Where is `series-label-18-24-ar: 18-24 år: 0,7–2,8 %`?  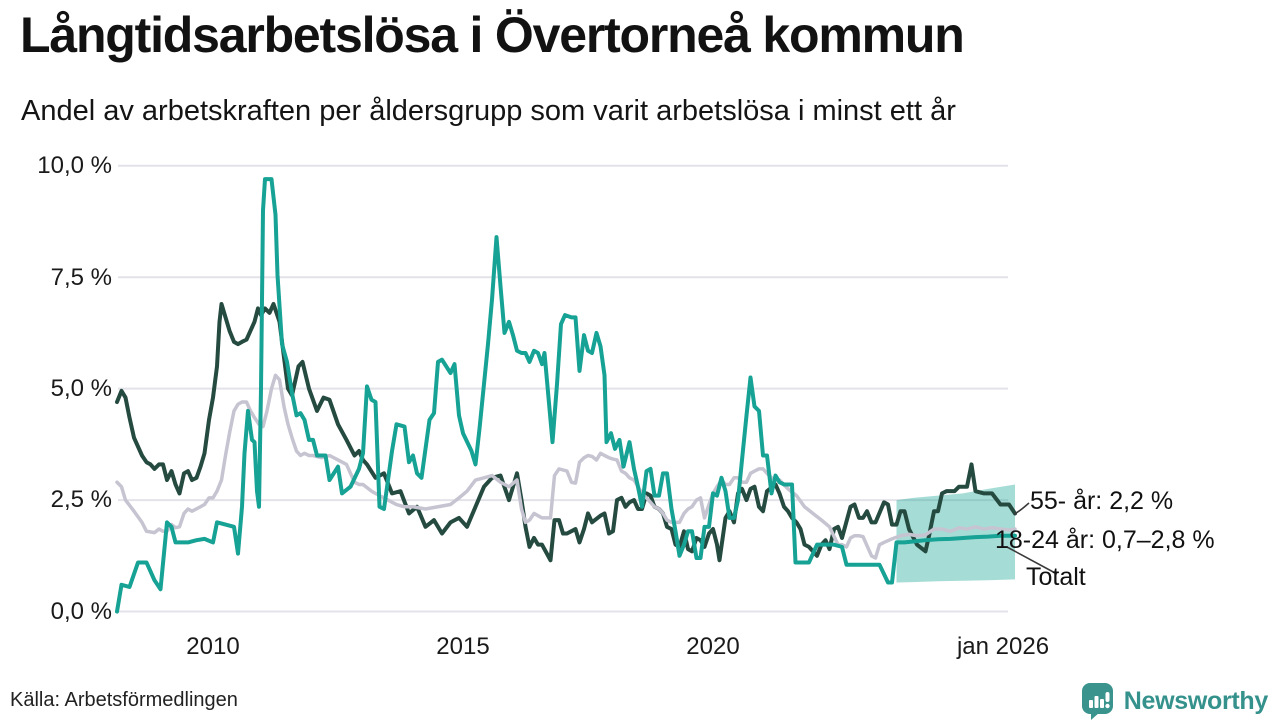
series-label-18-24-ar: 18-24 år: 0,7–2,8 % is located at coordinates (1105, 540).